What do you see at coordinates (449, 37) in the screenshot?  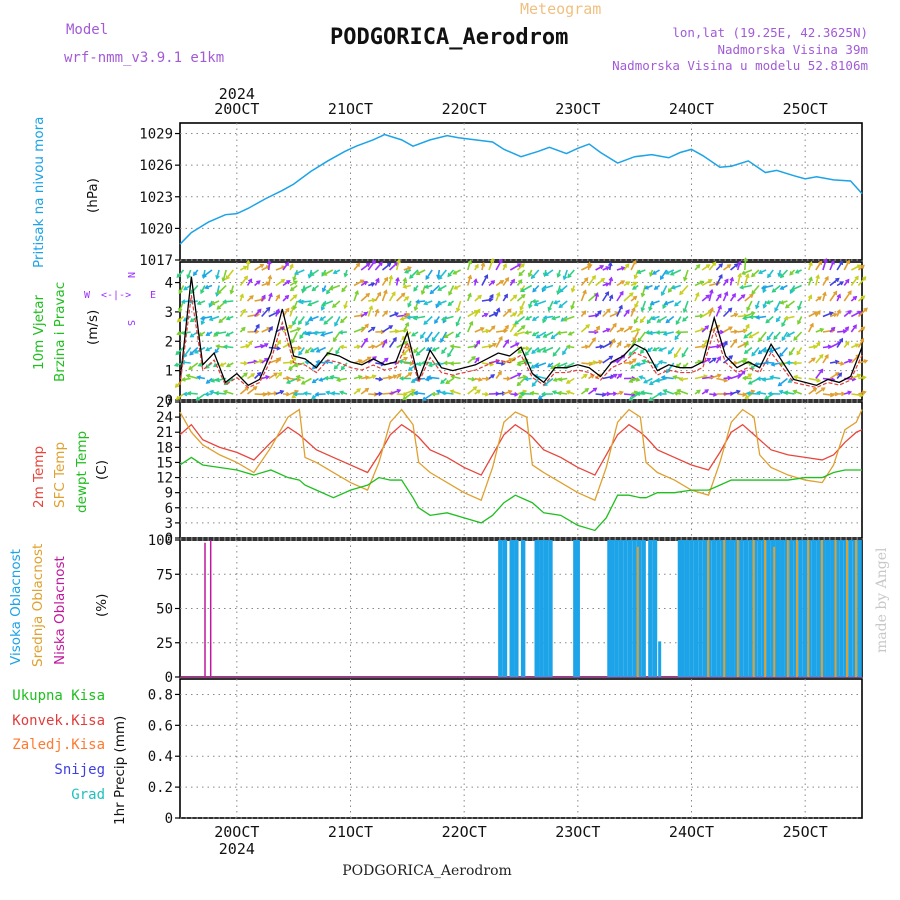 I see `station-title: PODGORICA_Aerodrom` at bounding box center [449, 37].